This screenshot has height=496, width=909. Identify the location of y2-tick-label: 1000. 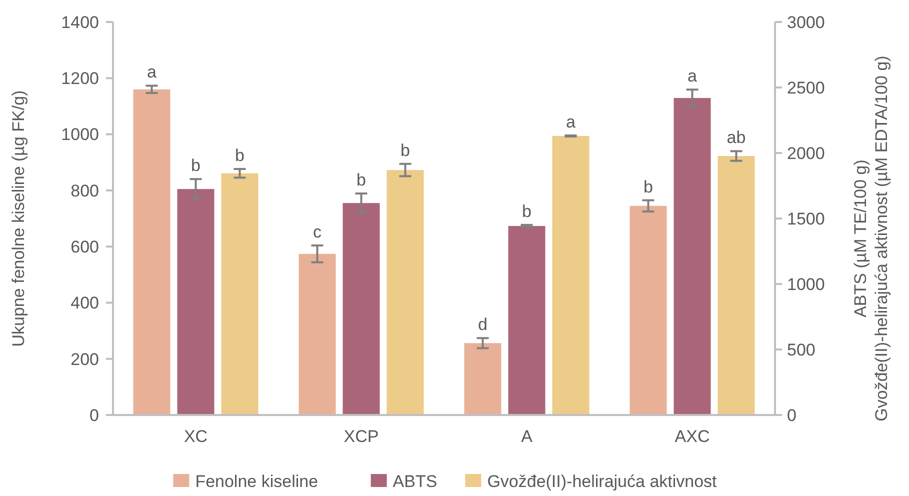
(806, 284).